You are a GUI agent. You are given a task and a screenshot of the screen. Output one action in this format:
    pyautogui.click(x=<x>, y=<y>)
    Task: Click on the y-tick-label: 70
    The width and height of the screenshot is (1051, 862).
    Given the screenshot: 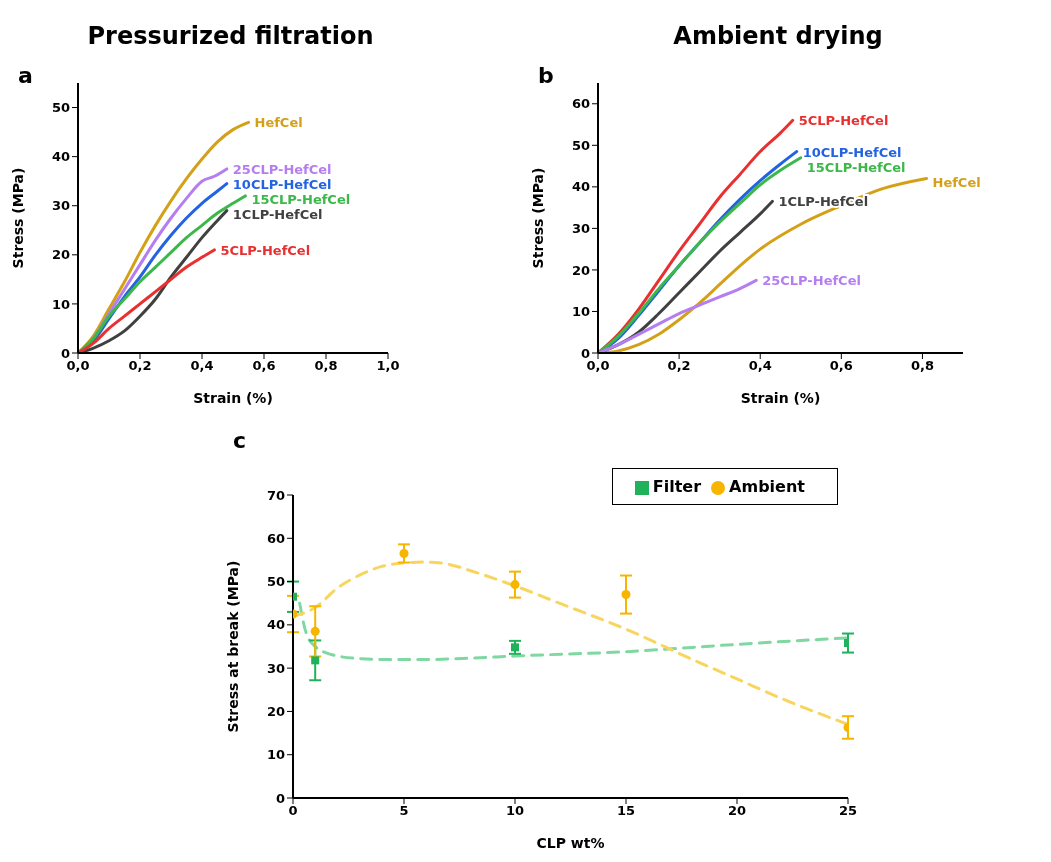 What is the action you would take?
    pyautogui.click(x=275, y=495)
    